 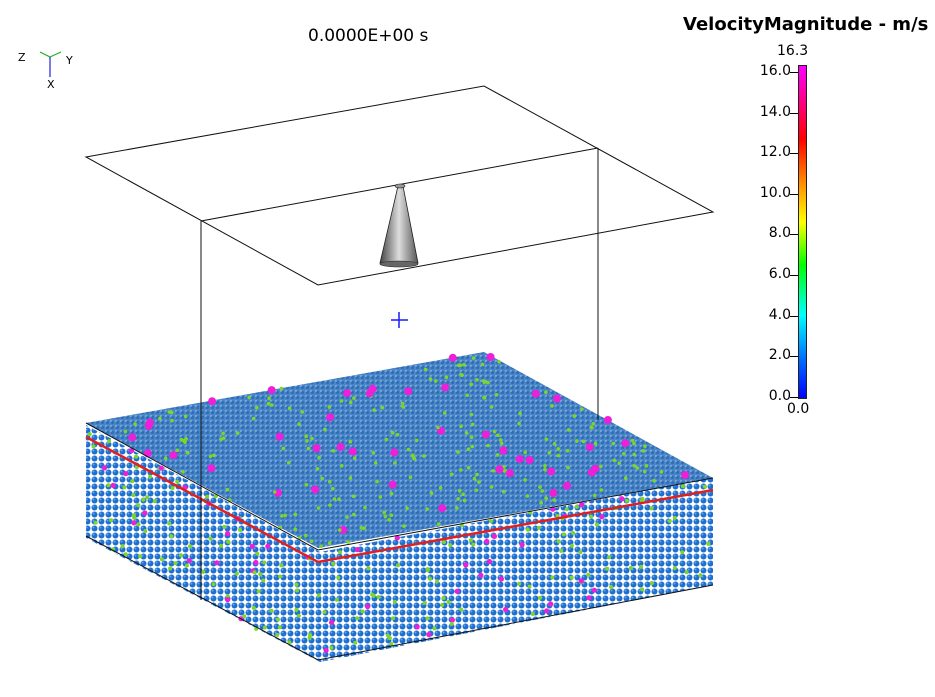 What do you see at coordinates (779, 395) in the screenshot?
I see `legend-tick-label: 0.0` at bounding box center [779, 395].